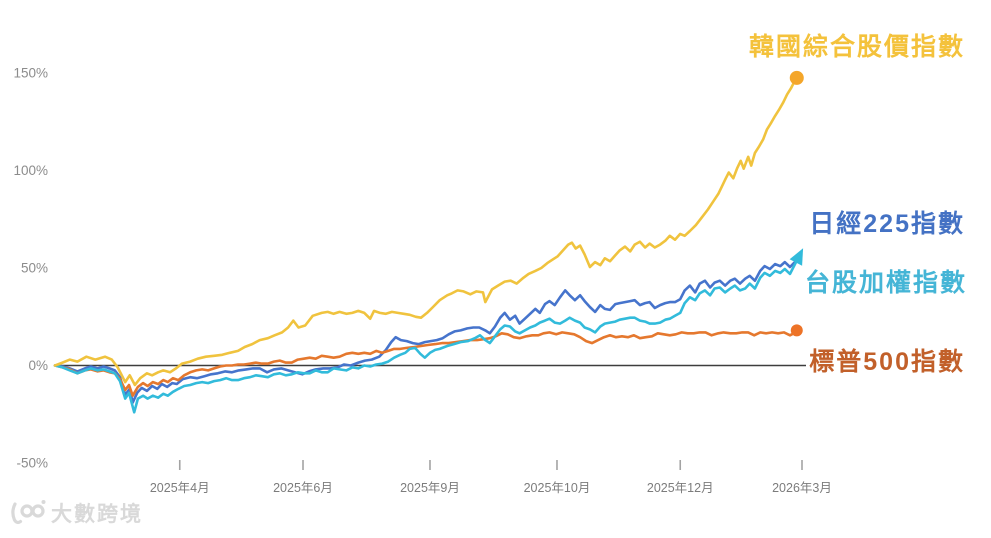 Image resolution: width=991 pixels, height=538 pixels. Describe the element at coordinates (97, 514) in the screenshot. I see `watermark-text: 大數跨境` at that location.